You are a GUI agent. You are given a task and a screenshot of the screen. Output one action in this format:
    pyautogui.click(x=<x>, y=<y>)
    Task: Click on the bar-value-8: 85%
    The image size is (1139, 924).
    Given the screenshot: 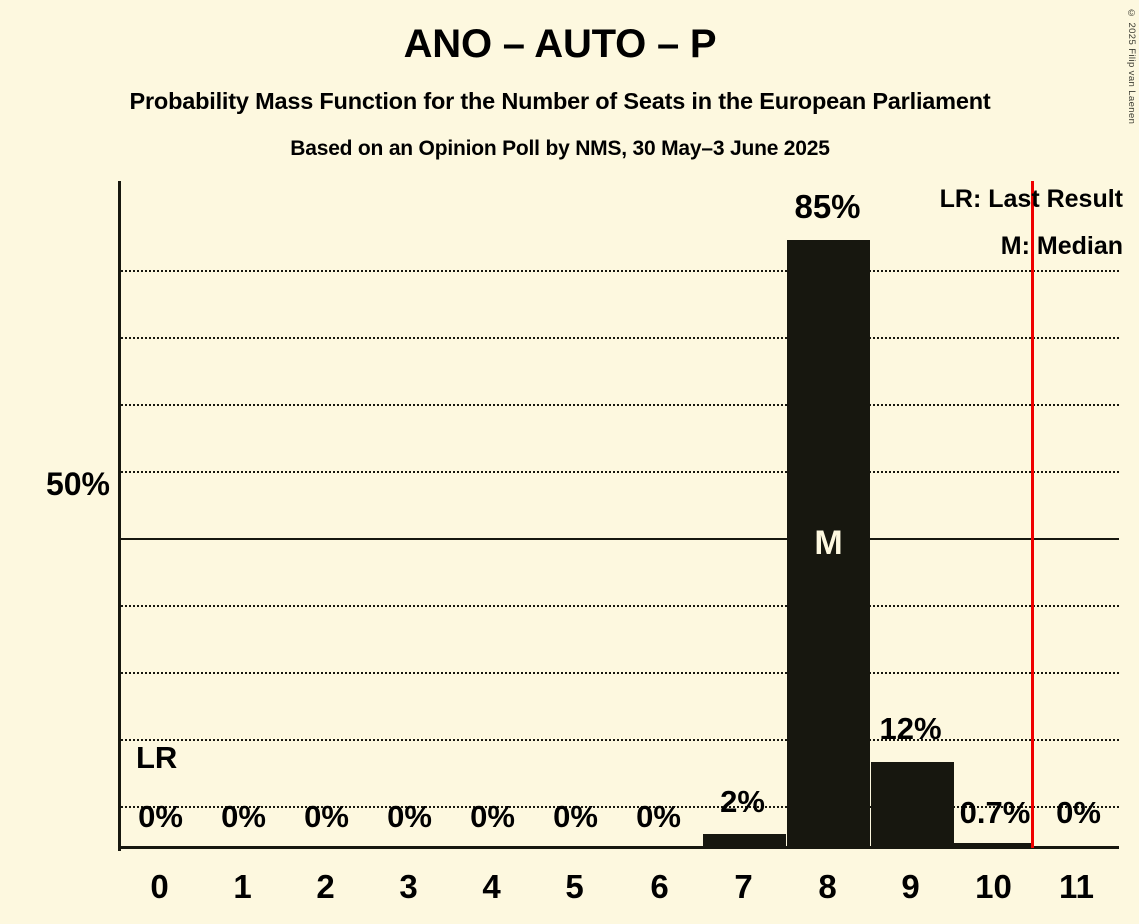 What is the action you would take?
    pyautogui.click(x=827, y=206)
    